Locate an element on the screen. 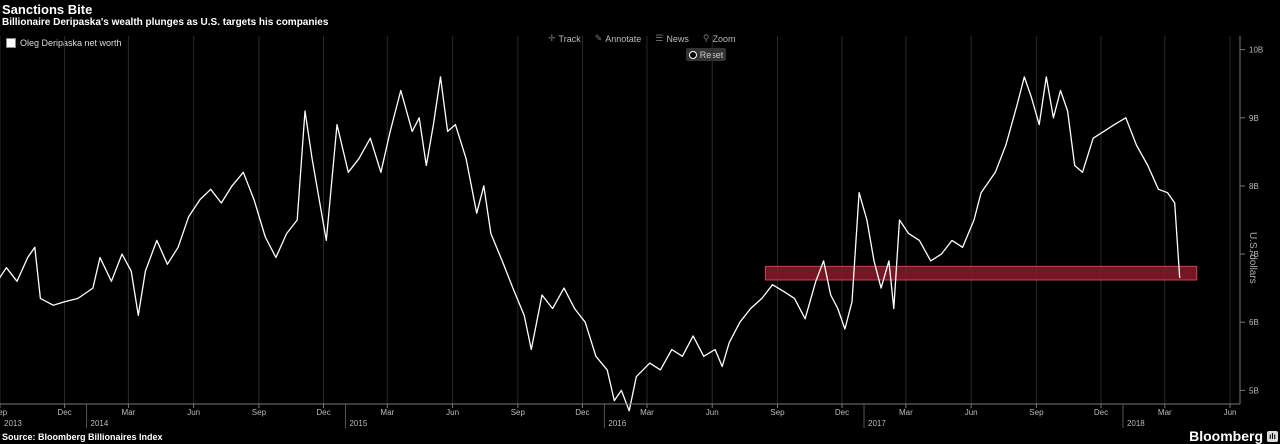  pencil-icon: ✎ is located at coordinates (598, 38).